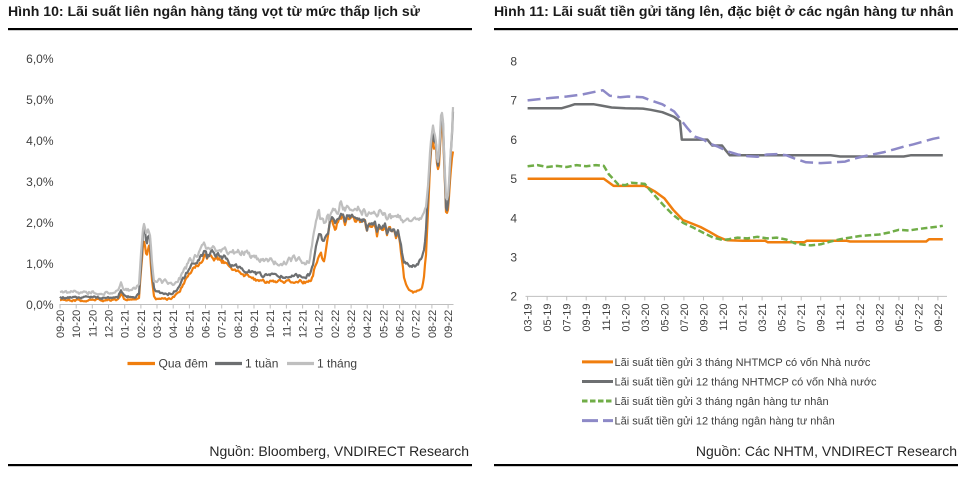  What do you see at coordinates (587, 318) in the screenshot?
I see `svg-text: 09-19` at bounding box center [587, 318].